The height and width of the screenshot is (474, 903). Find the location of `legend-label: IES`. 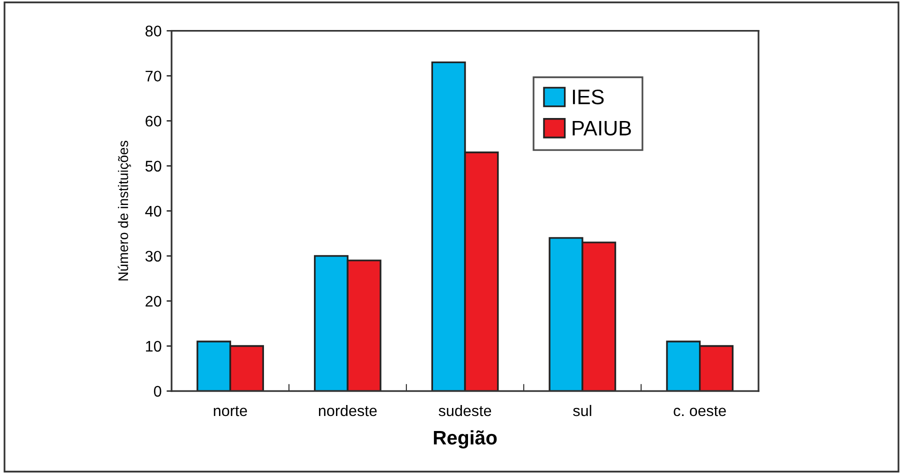

legend-label: IES is located at coordinates (588, 97).